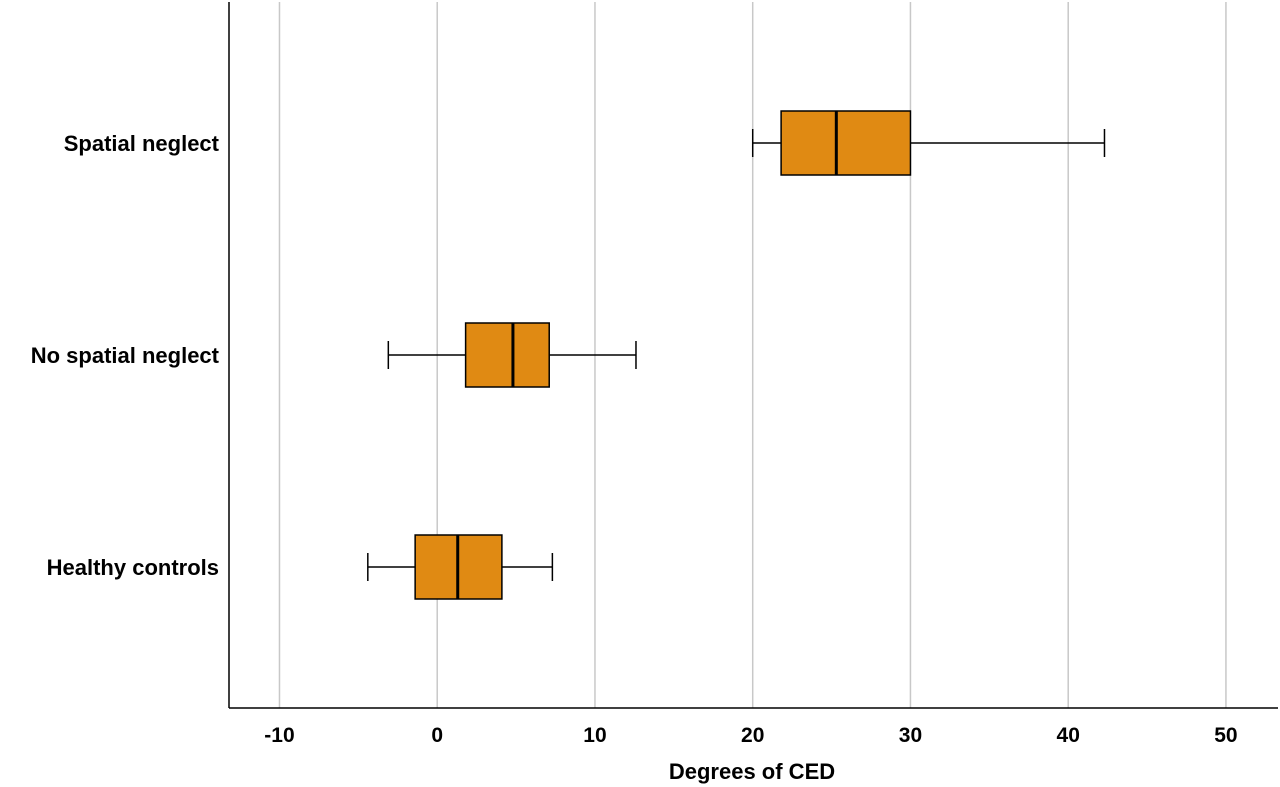 Image resolution: width=1280 pixels, height=787 pixels. Describe the element at coordinates (594, 735) in the screenshot. I see `x-tick-label: 10` at that location.